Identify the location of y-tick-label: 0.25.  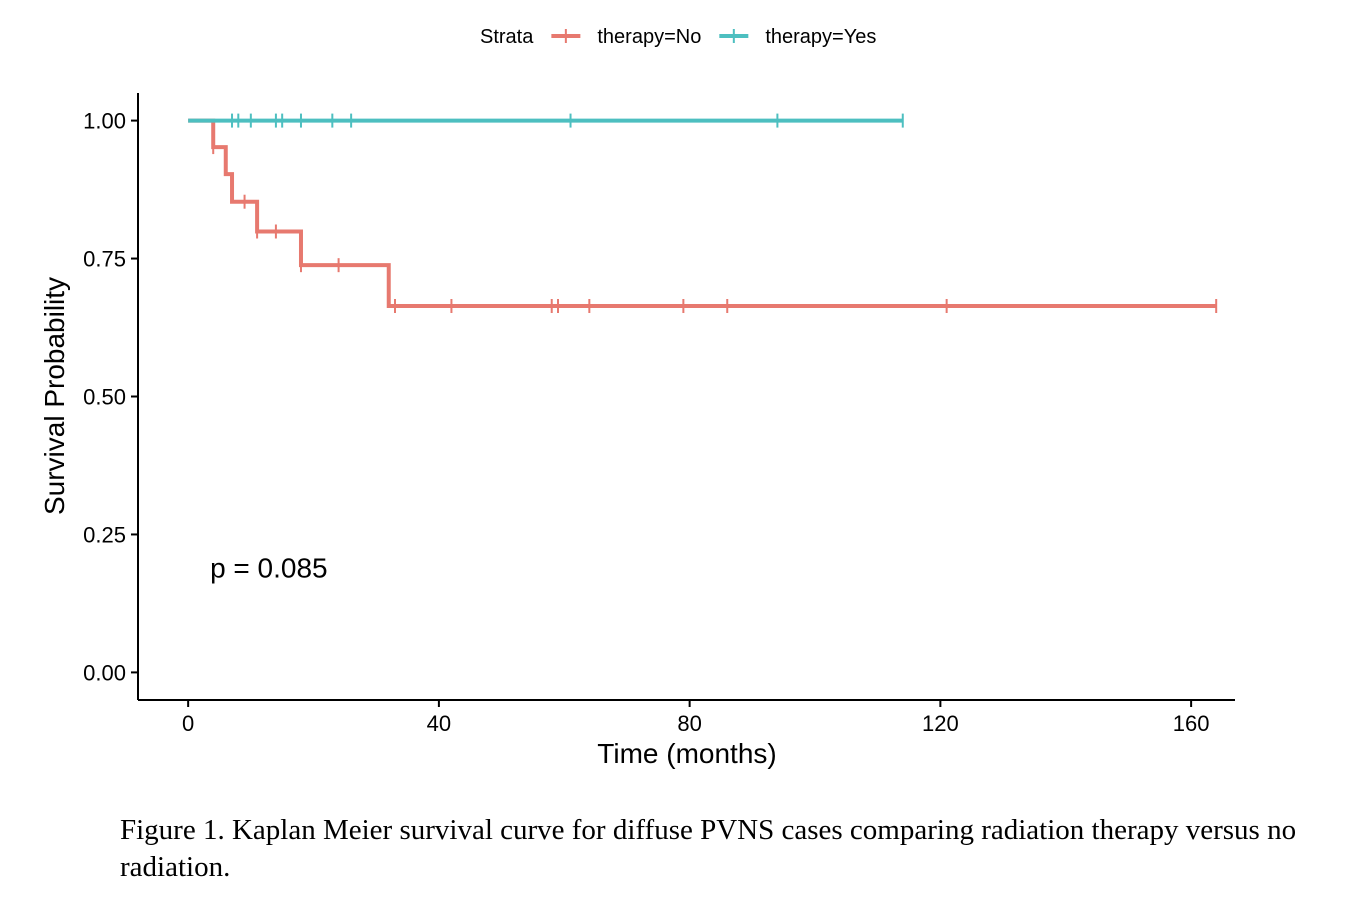
(104, 534).